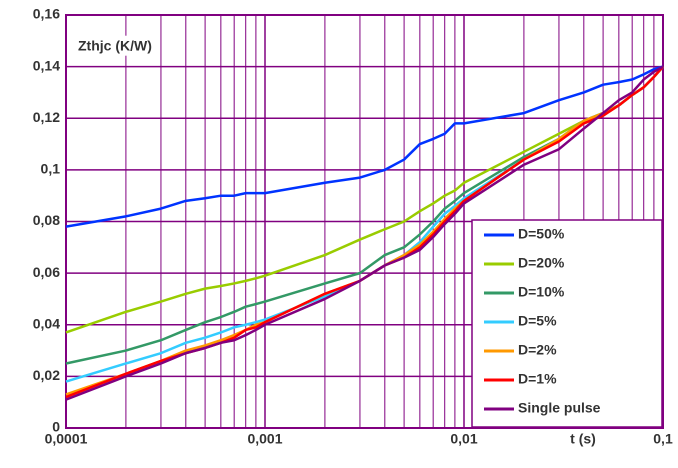 The image size is (678, 468). I want to click on x-axis-label: t (s), so click(583, 439).